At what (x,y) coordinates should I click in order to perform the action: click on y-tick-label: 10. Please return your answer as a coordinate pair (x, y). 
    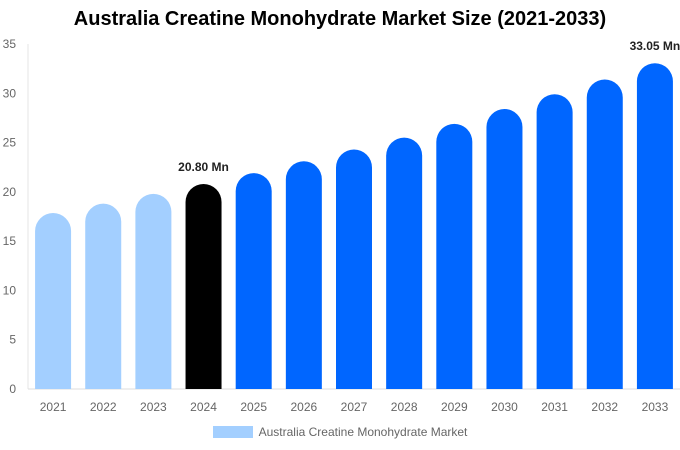
    Looking at the image, I should click on (10, 290).